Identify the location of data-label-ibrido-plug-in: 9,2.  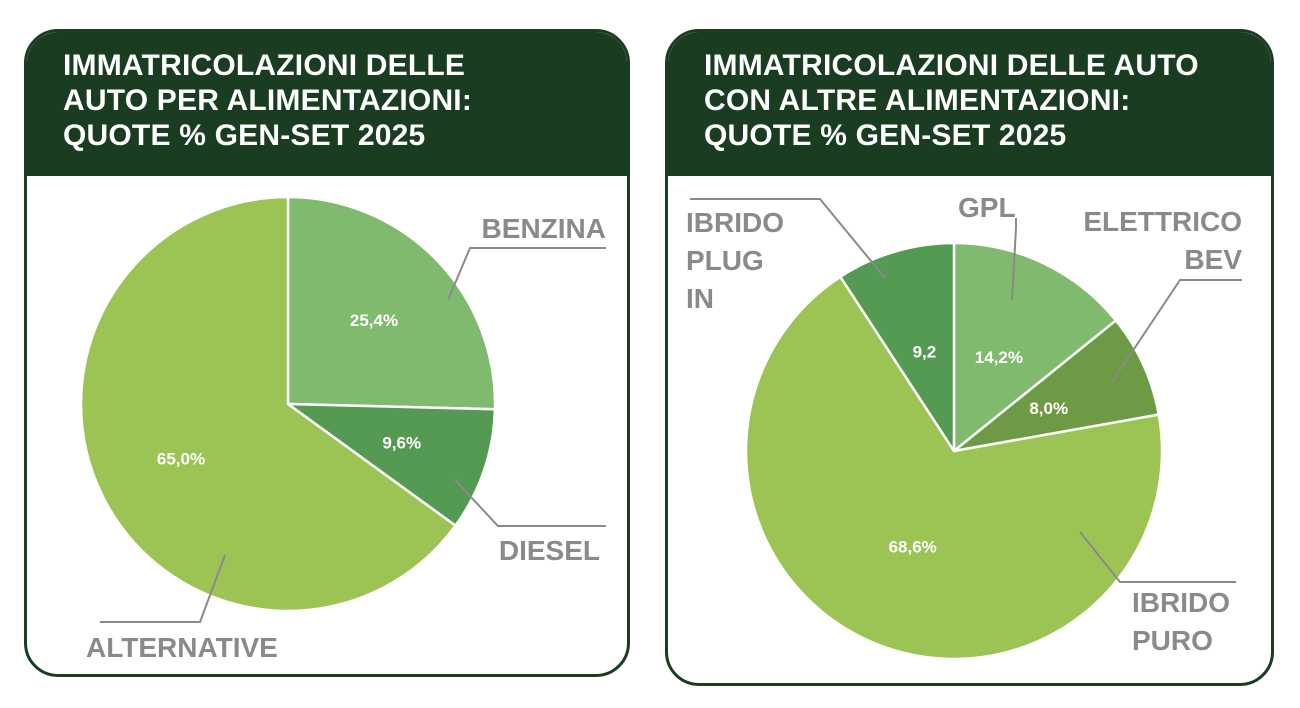
(925, 351).